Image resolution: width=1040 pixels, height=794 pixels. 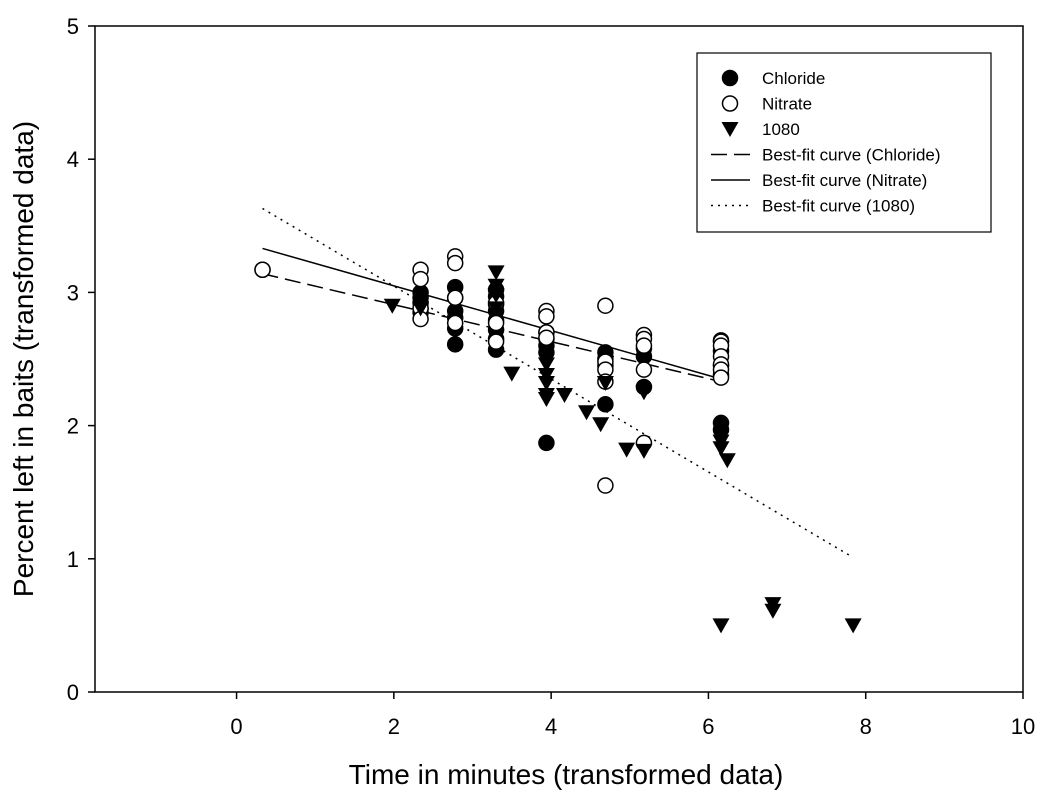 I want to click on y-tick-label: 5, so click(x=73, y=26).